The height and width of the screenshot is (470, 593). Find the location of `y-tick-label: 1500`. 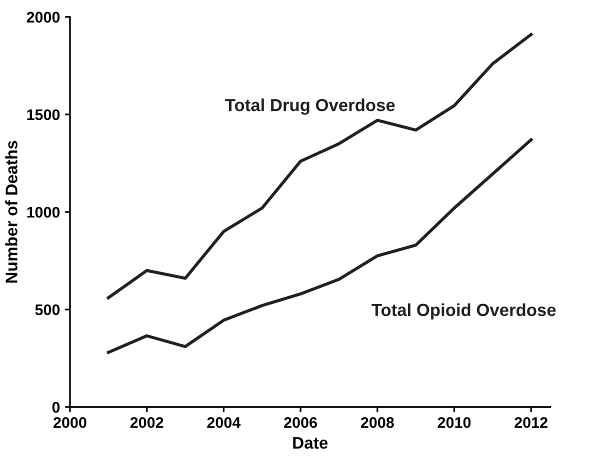

y-tick-label: 1500 is located at coordinates (43, 114).